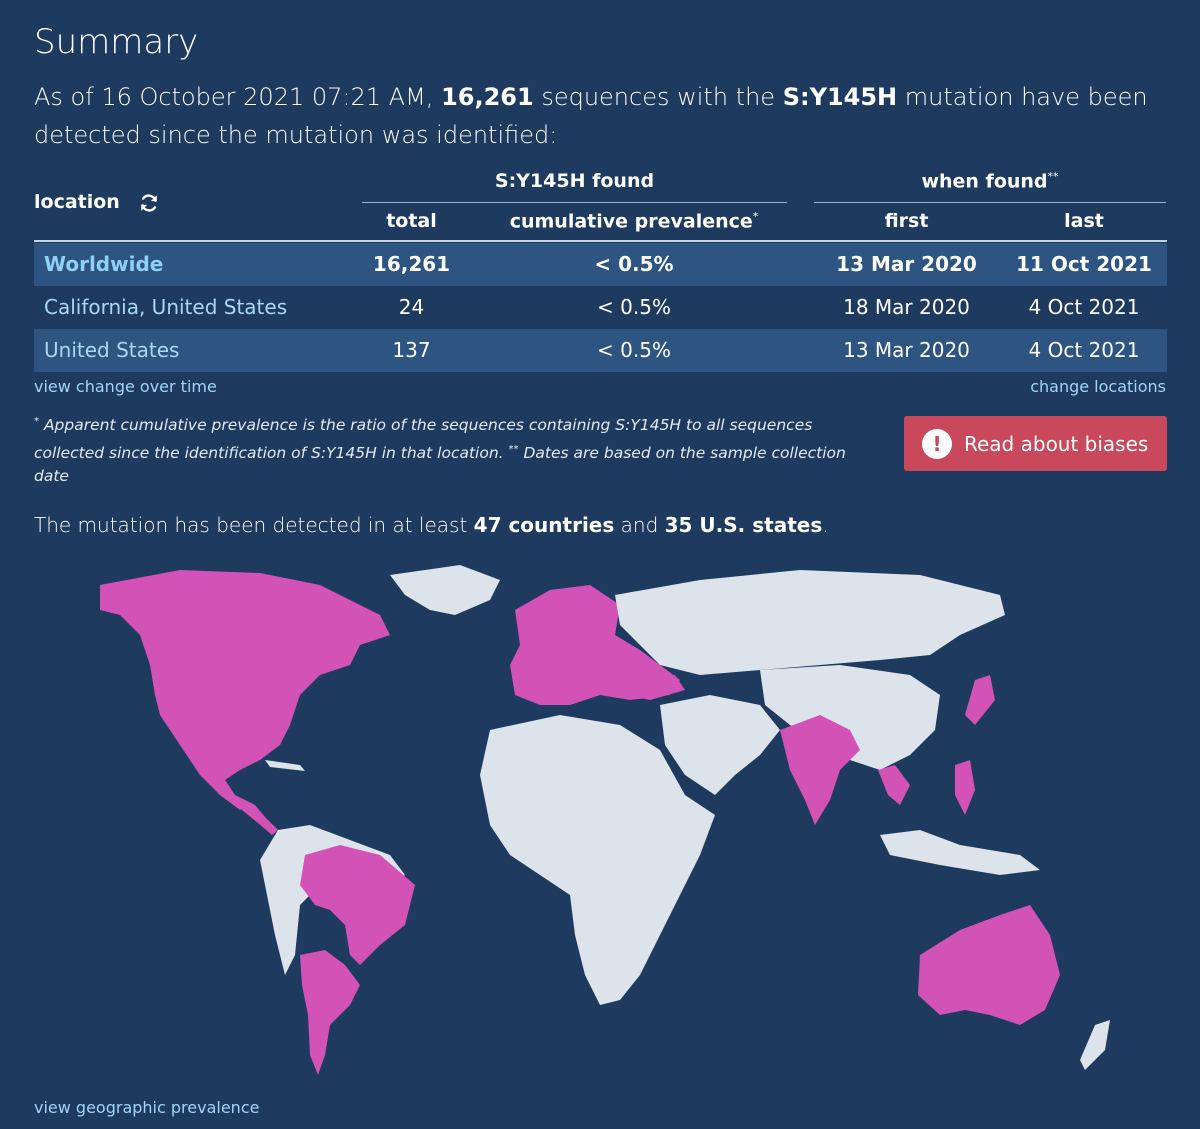 The width and height of the screenshot is (1200, 1129). I want to click on map-new-zealand, so click(1095, 1045).